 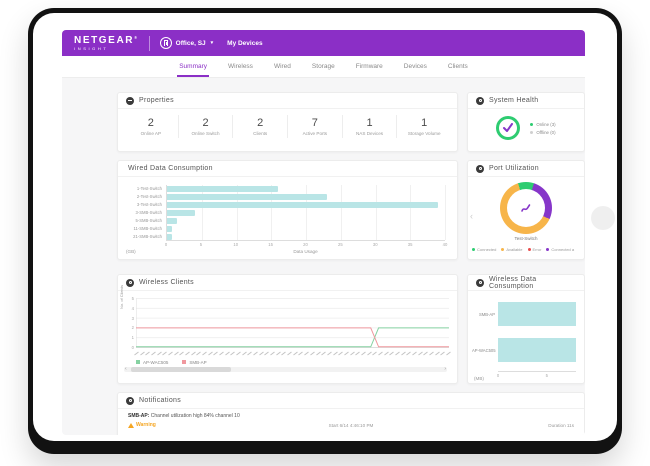 I want to click on scrollbar-thumb, so click(x=181, y=369).